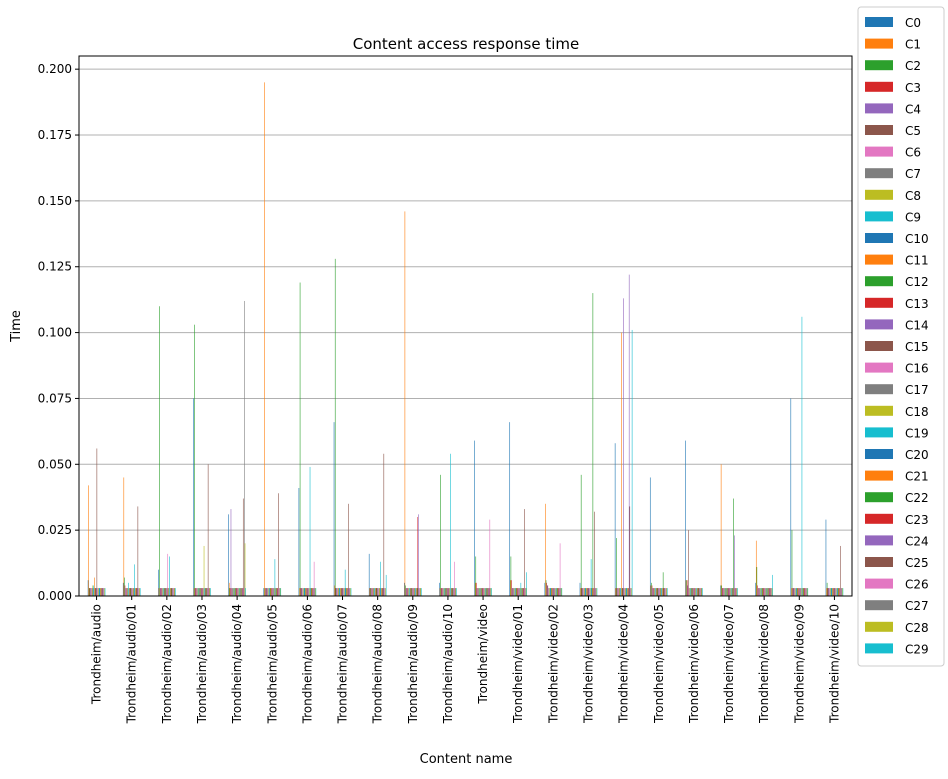 The image size is (948, 779). Describe the element at coordinates (55, 333) in the screenshot. I see `y-tick-label: 0.100` at that location.